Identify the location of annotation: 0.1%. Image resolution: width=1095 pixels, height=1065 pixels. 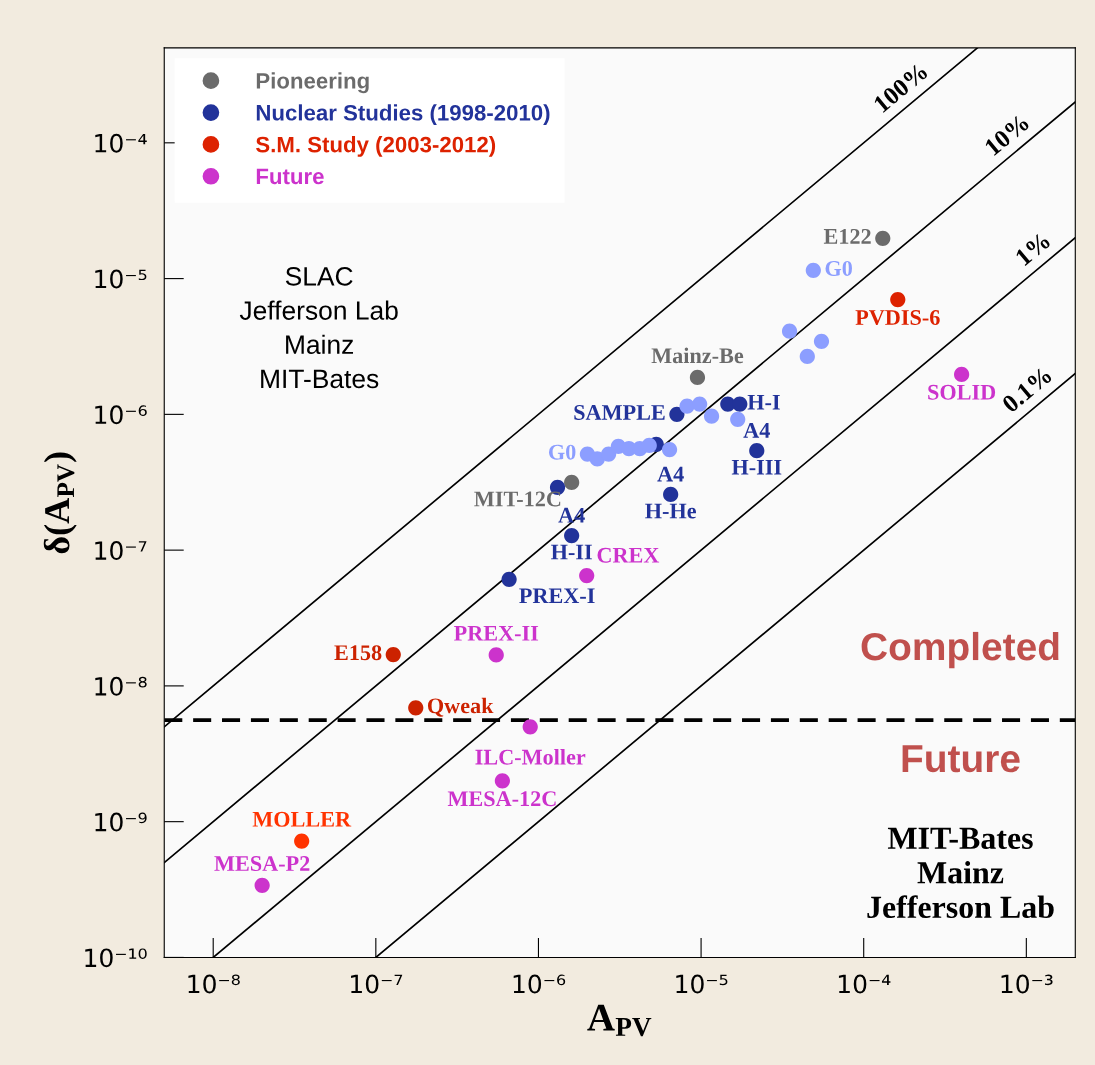
(1027, 390).